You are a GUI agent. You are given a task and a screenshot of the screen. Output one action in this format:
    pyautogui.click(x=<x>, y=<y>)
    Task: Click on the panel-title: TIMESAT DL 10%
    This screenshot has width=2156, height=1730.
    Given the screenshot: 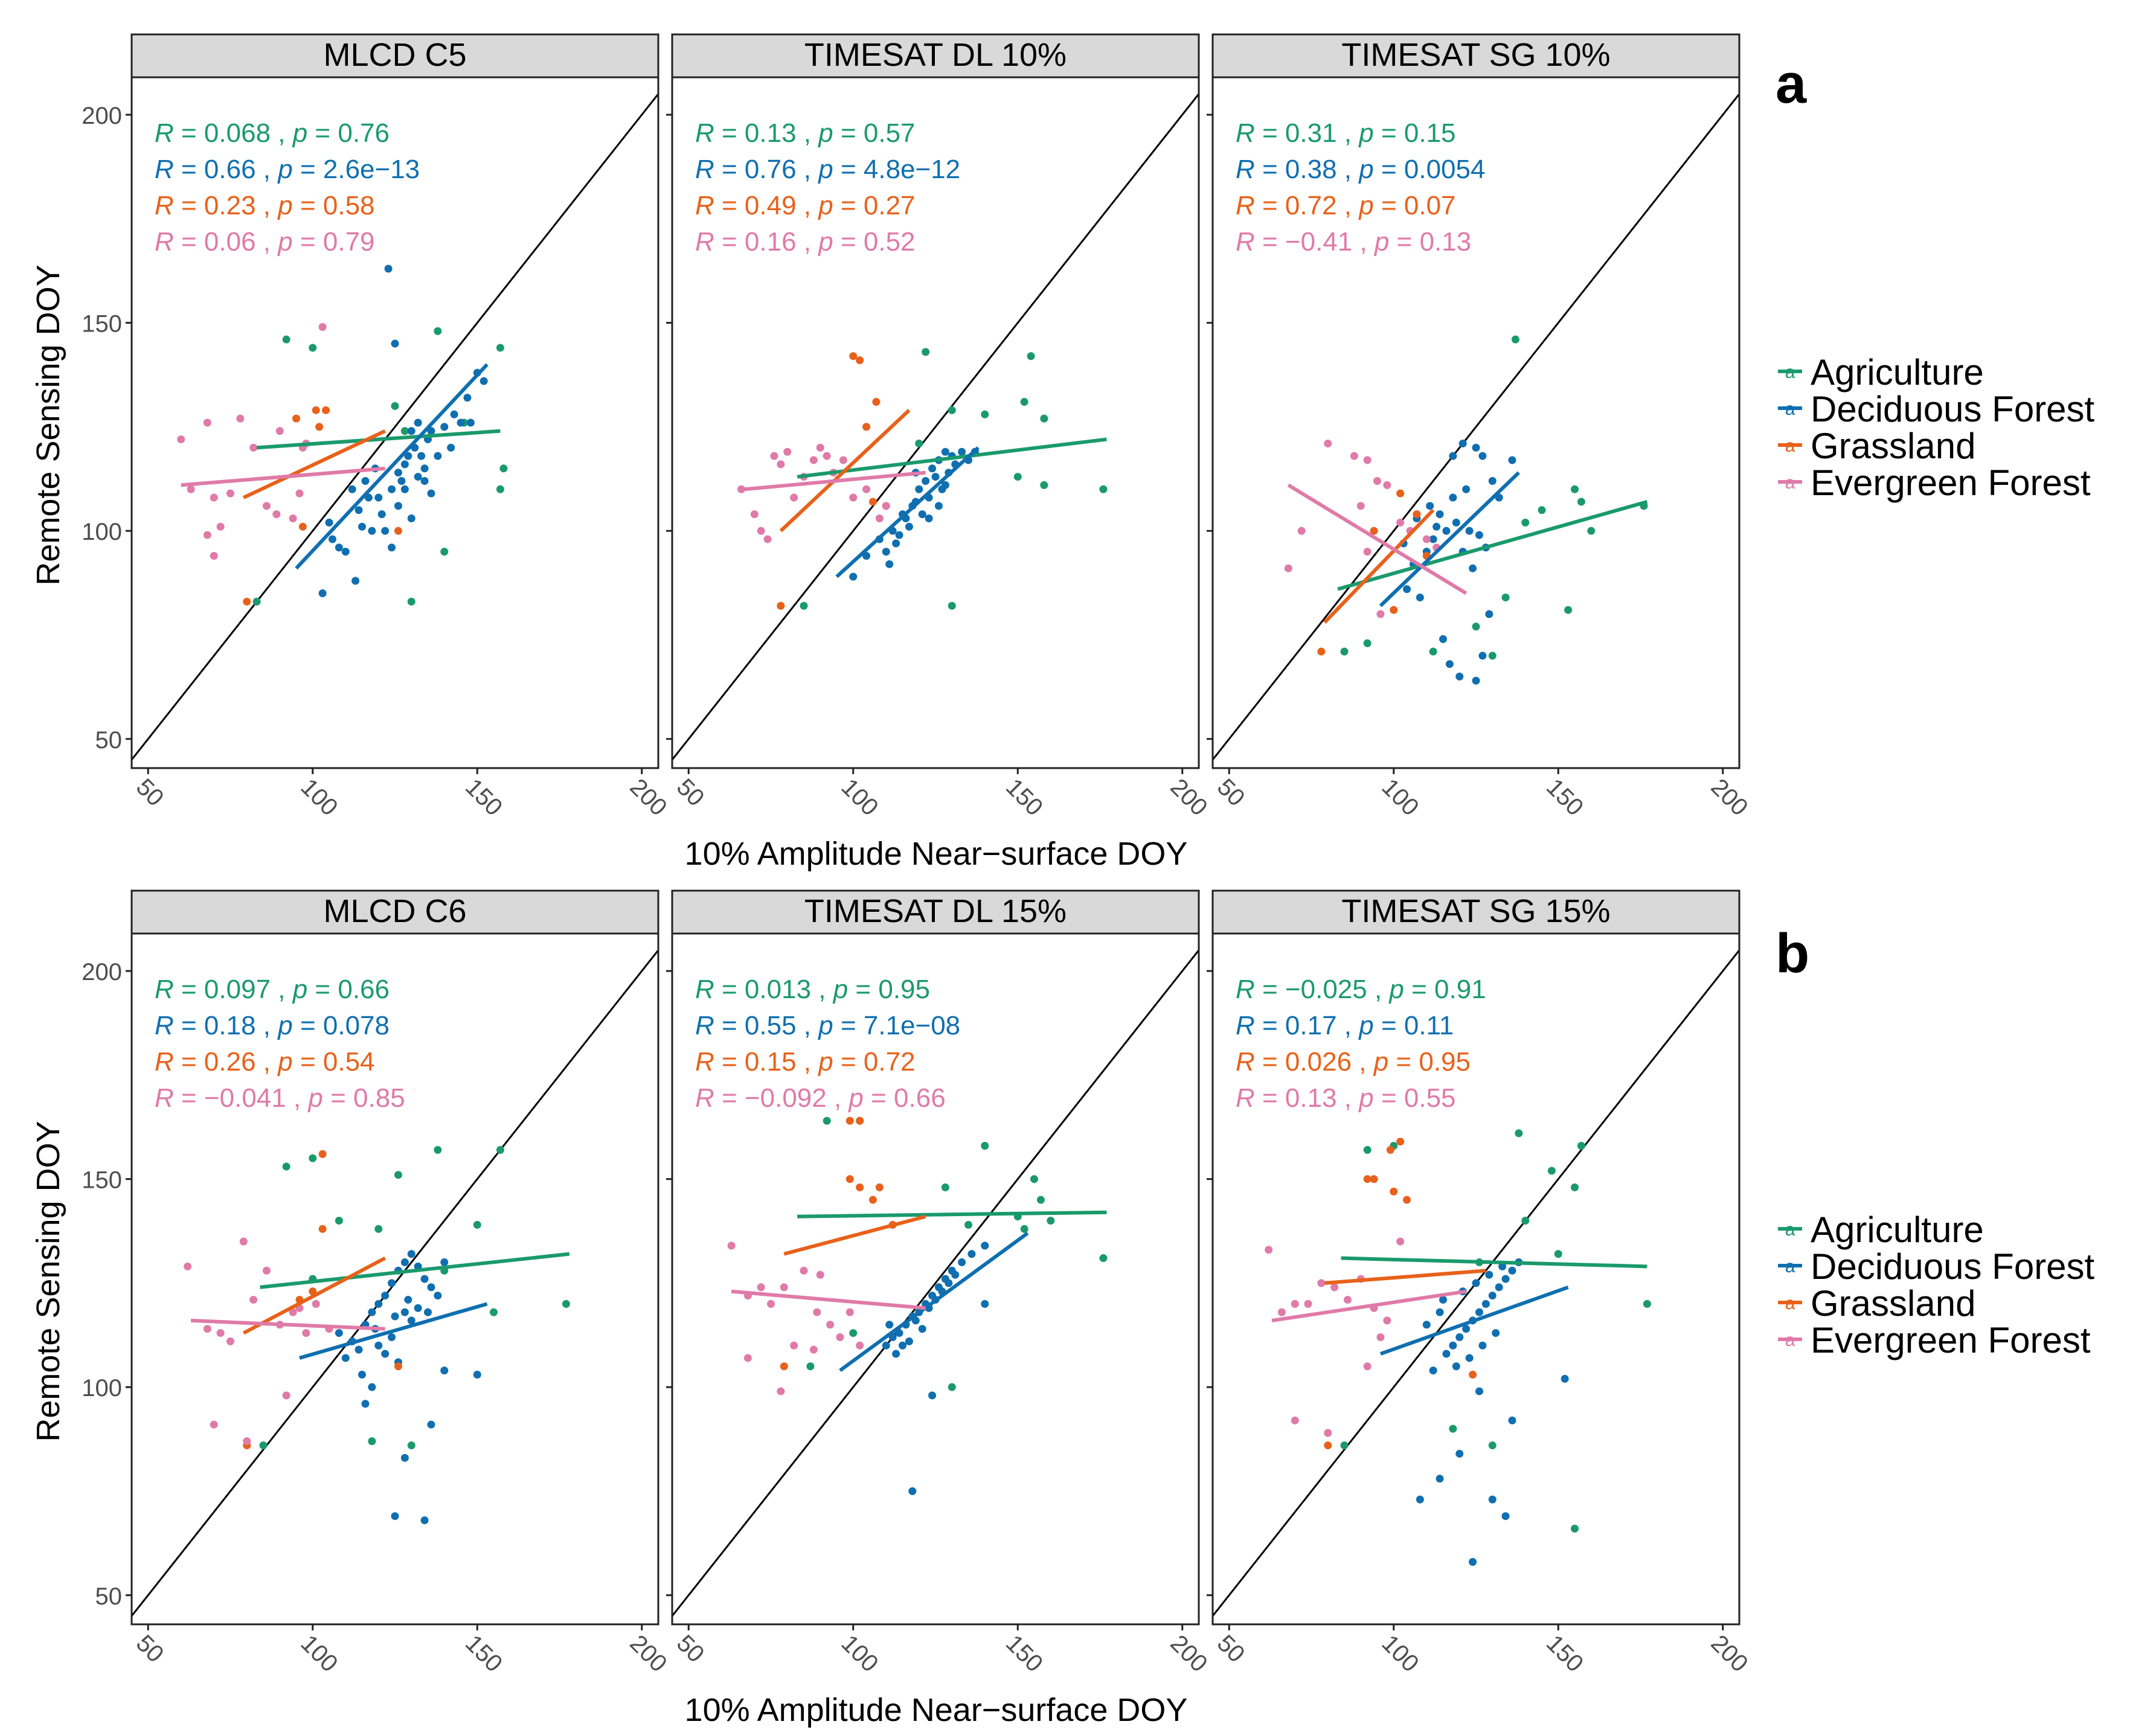 What is the action you would take?
    pyautogui.click(x=935, y=55)
    